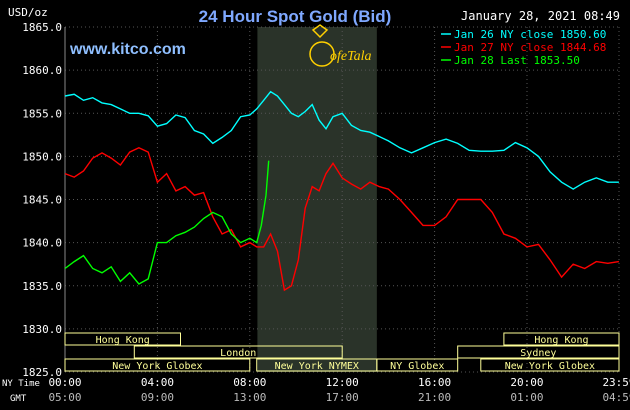 Image resolution: width=630 pixels, height=410 pixels. What do you see at coordinates (434, 382) in the screenshot?
I see `x-tick-label-ny: 16:00` at bounding box center [434, 382].